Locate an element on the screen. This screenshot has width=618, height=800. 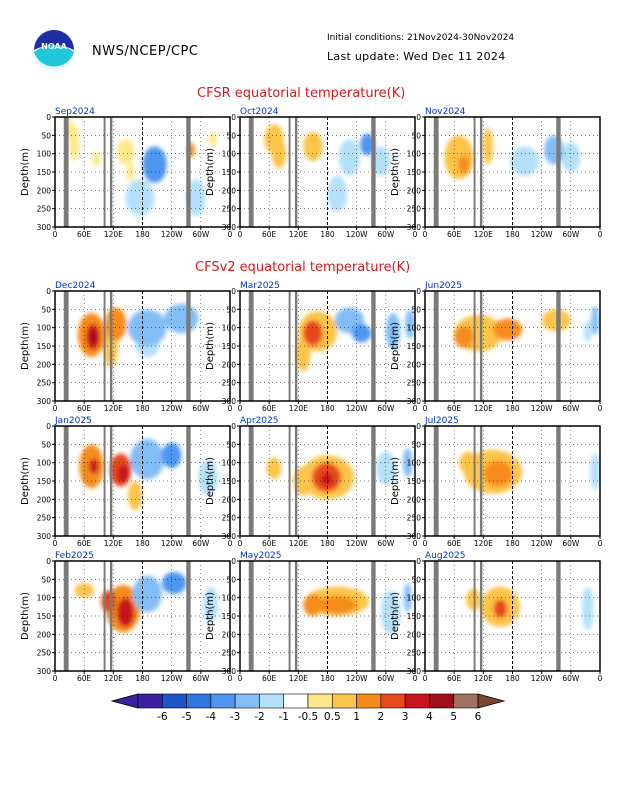
panel-title: Feb2025 is located at coordinates (74, 556).